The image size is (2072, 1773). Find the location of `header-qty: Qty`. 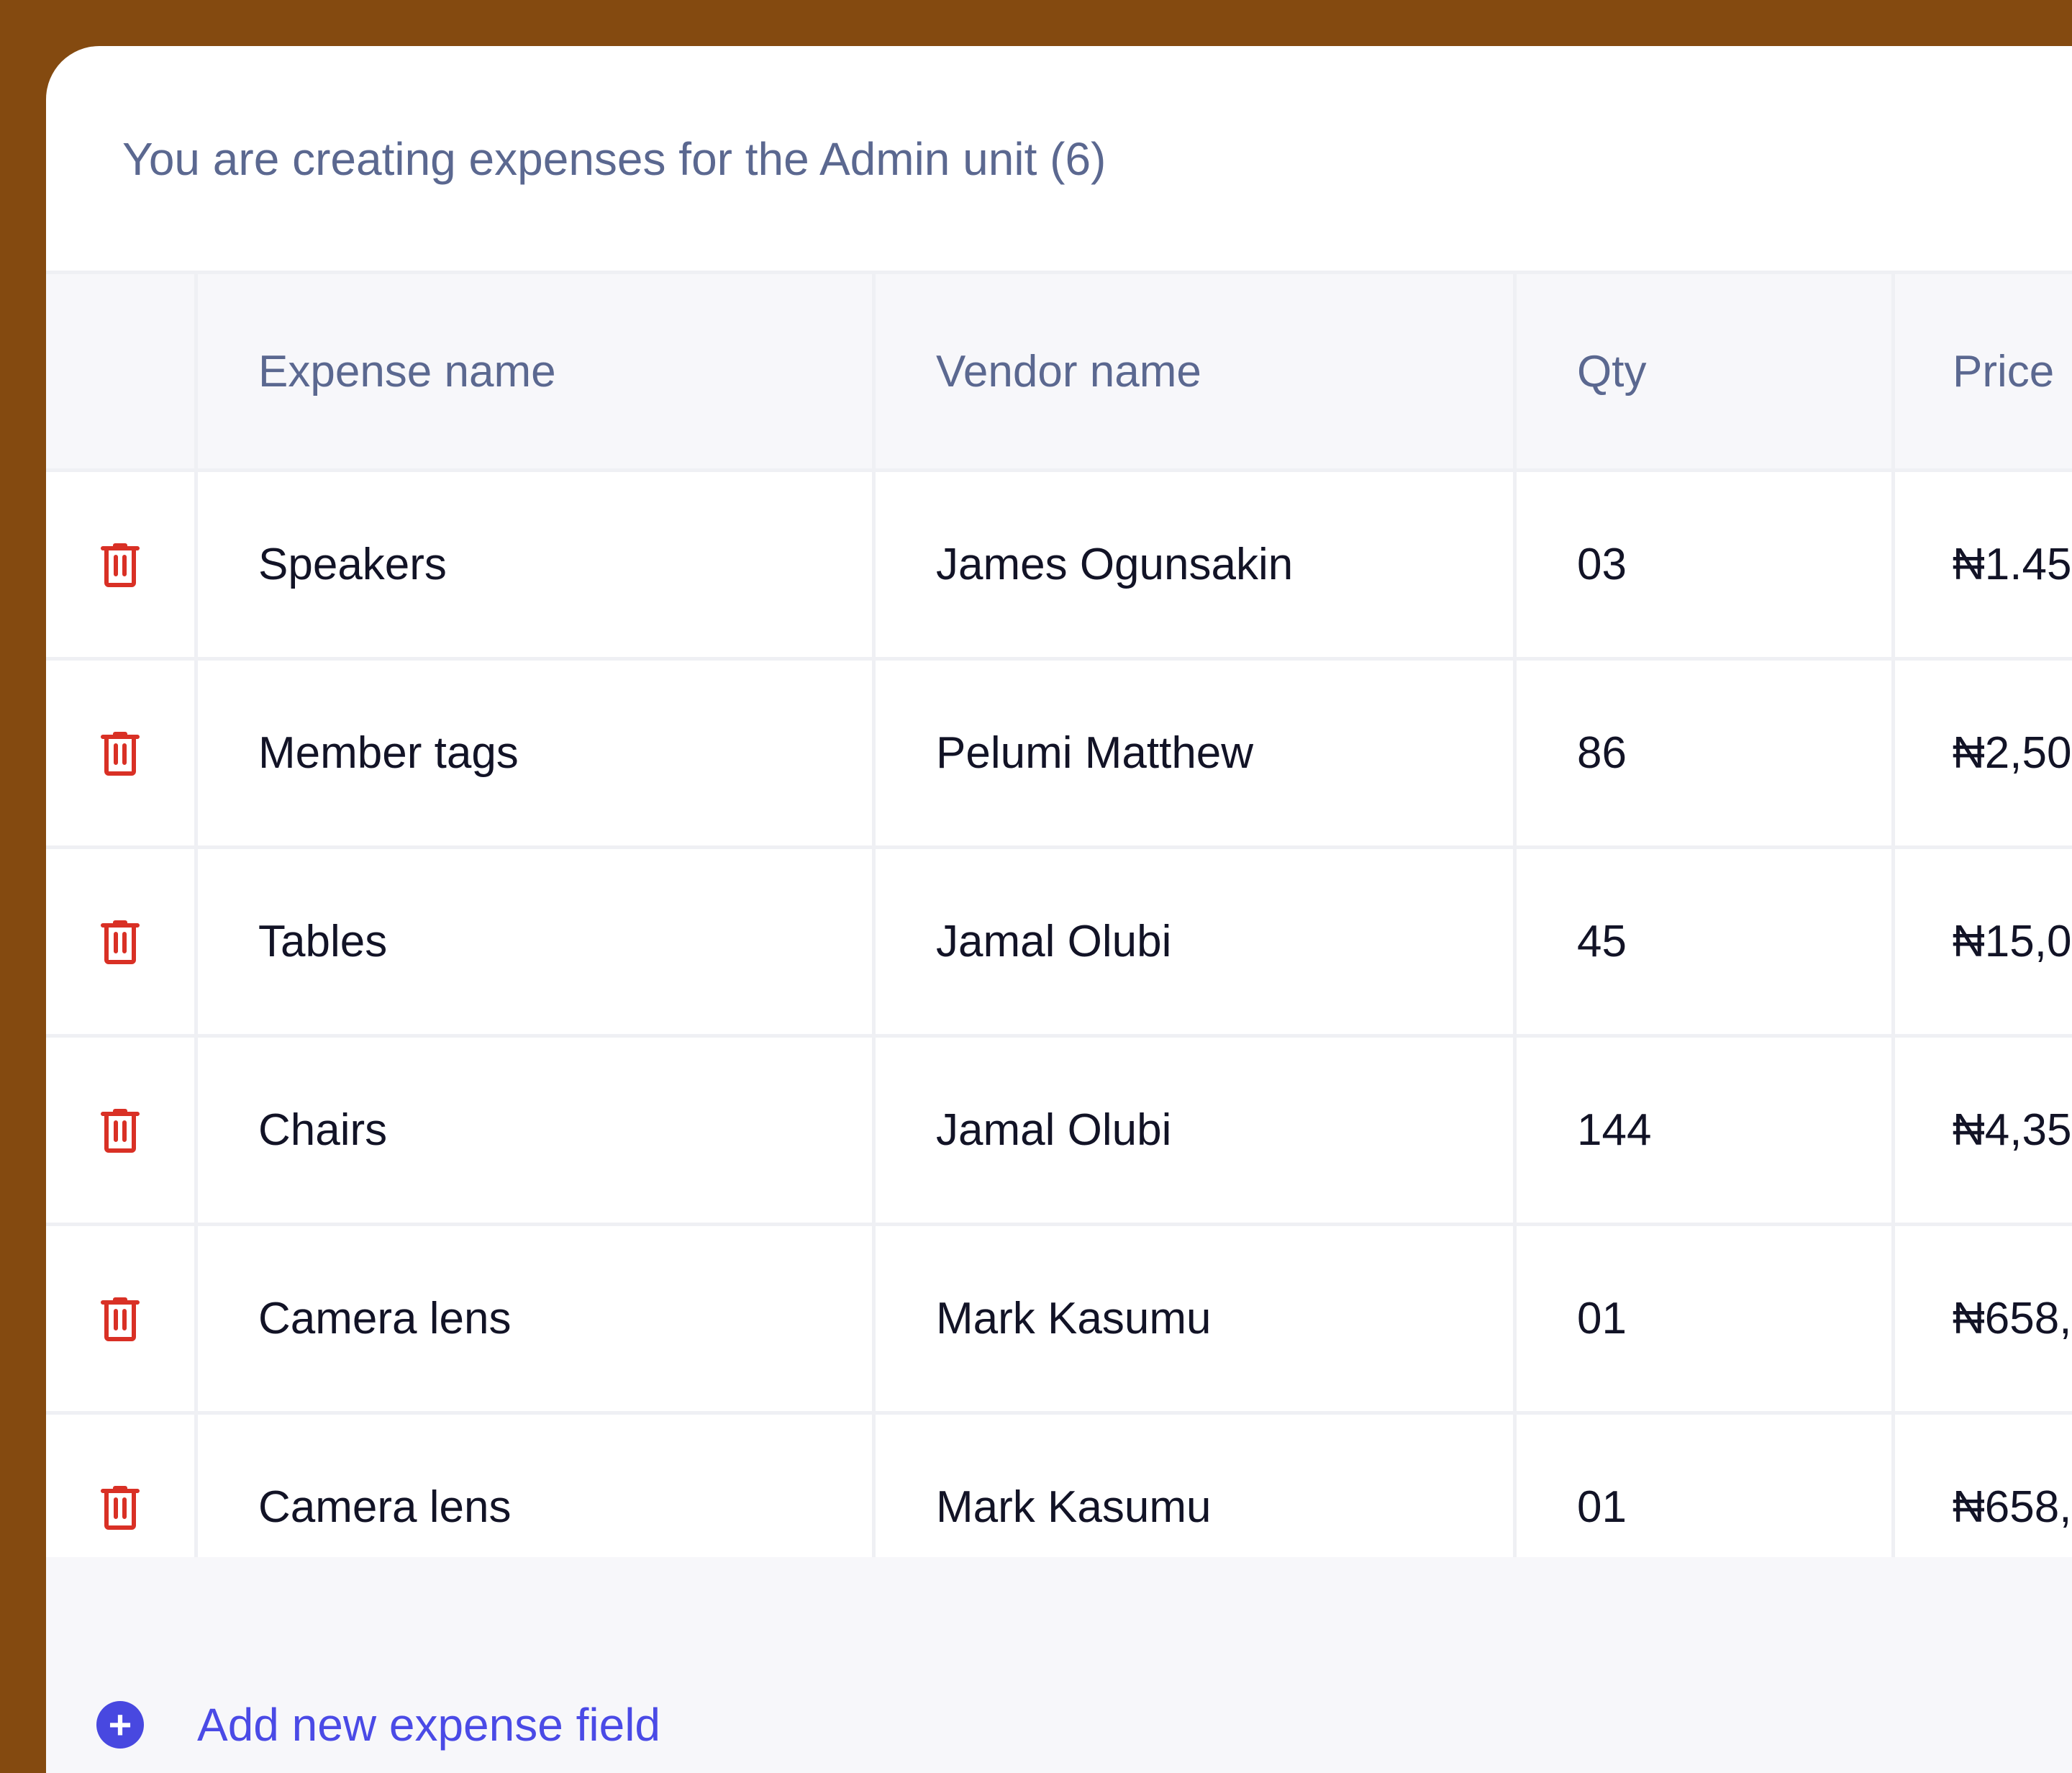

header-qty: Qty is located at coordinates (1702, 371).